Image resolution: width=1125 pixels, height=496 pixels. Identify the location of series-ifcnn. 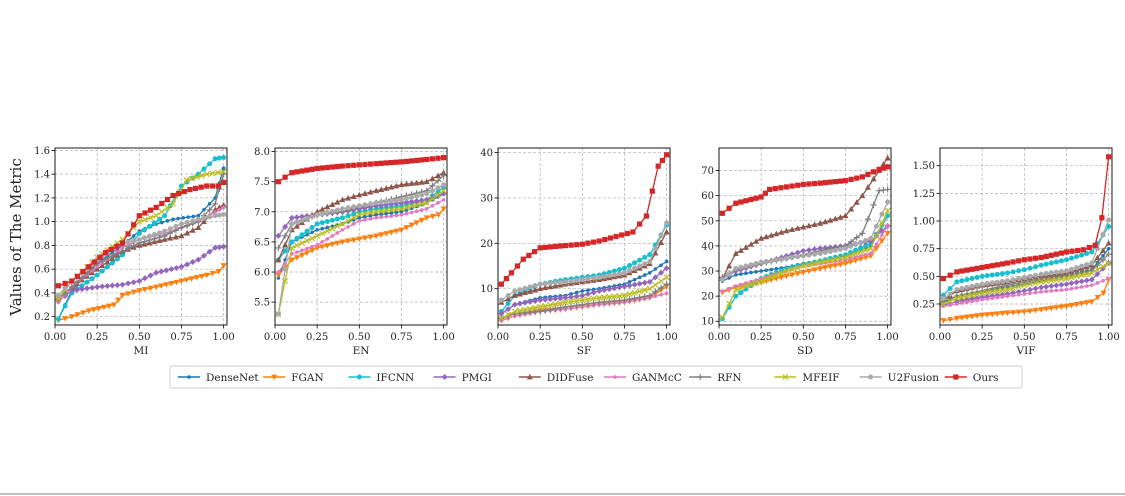
(361, 224).